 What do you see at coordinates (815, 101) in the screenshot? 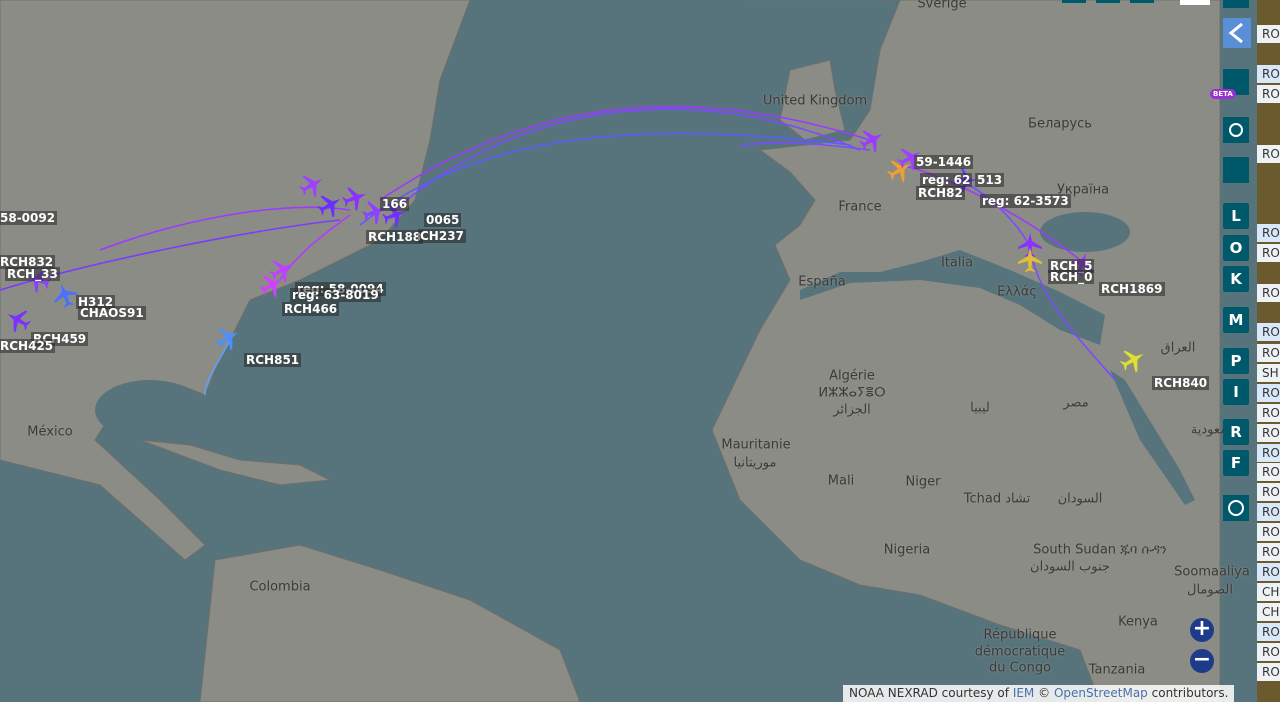
I see `map-label: United Kingdom` at bounding box center [815, 101].